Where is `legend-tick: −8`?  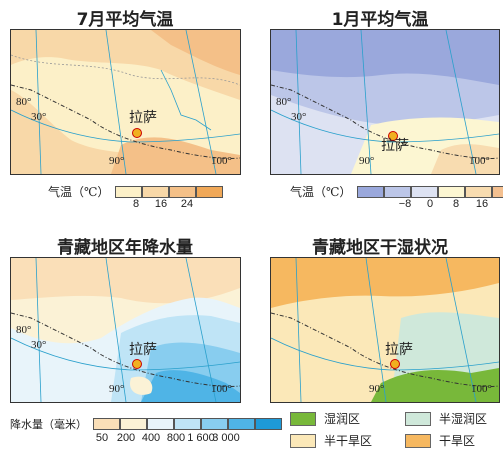 legend-tick: −8 is located at coordinates (405, 204).